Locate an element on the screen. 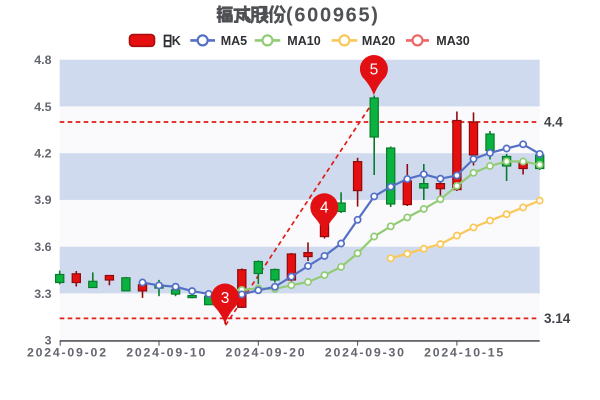 The image size is (600, 400). svg-text: 3.14 is located at coordinates (557, 318).